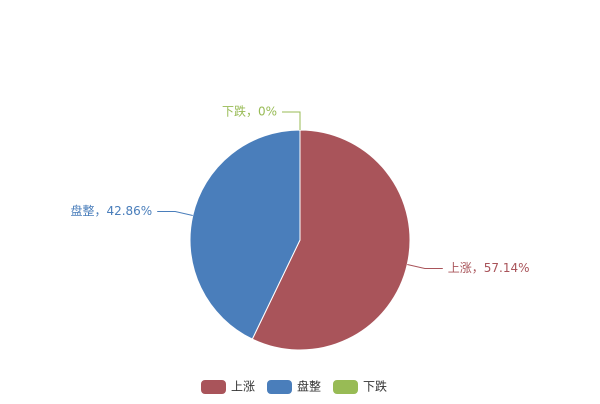 This screenshot has width=600, height=404. I want to click on legend-label: 盘整, so click(309, 386).